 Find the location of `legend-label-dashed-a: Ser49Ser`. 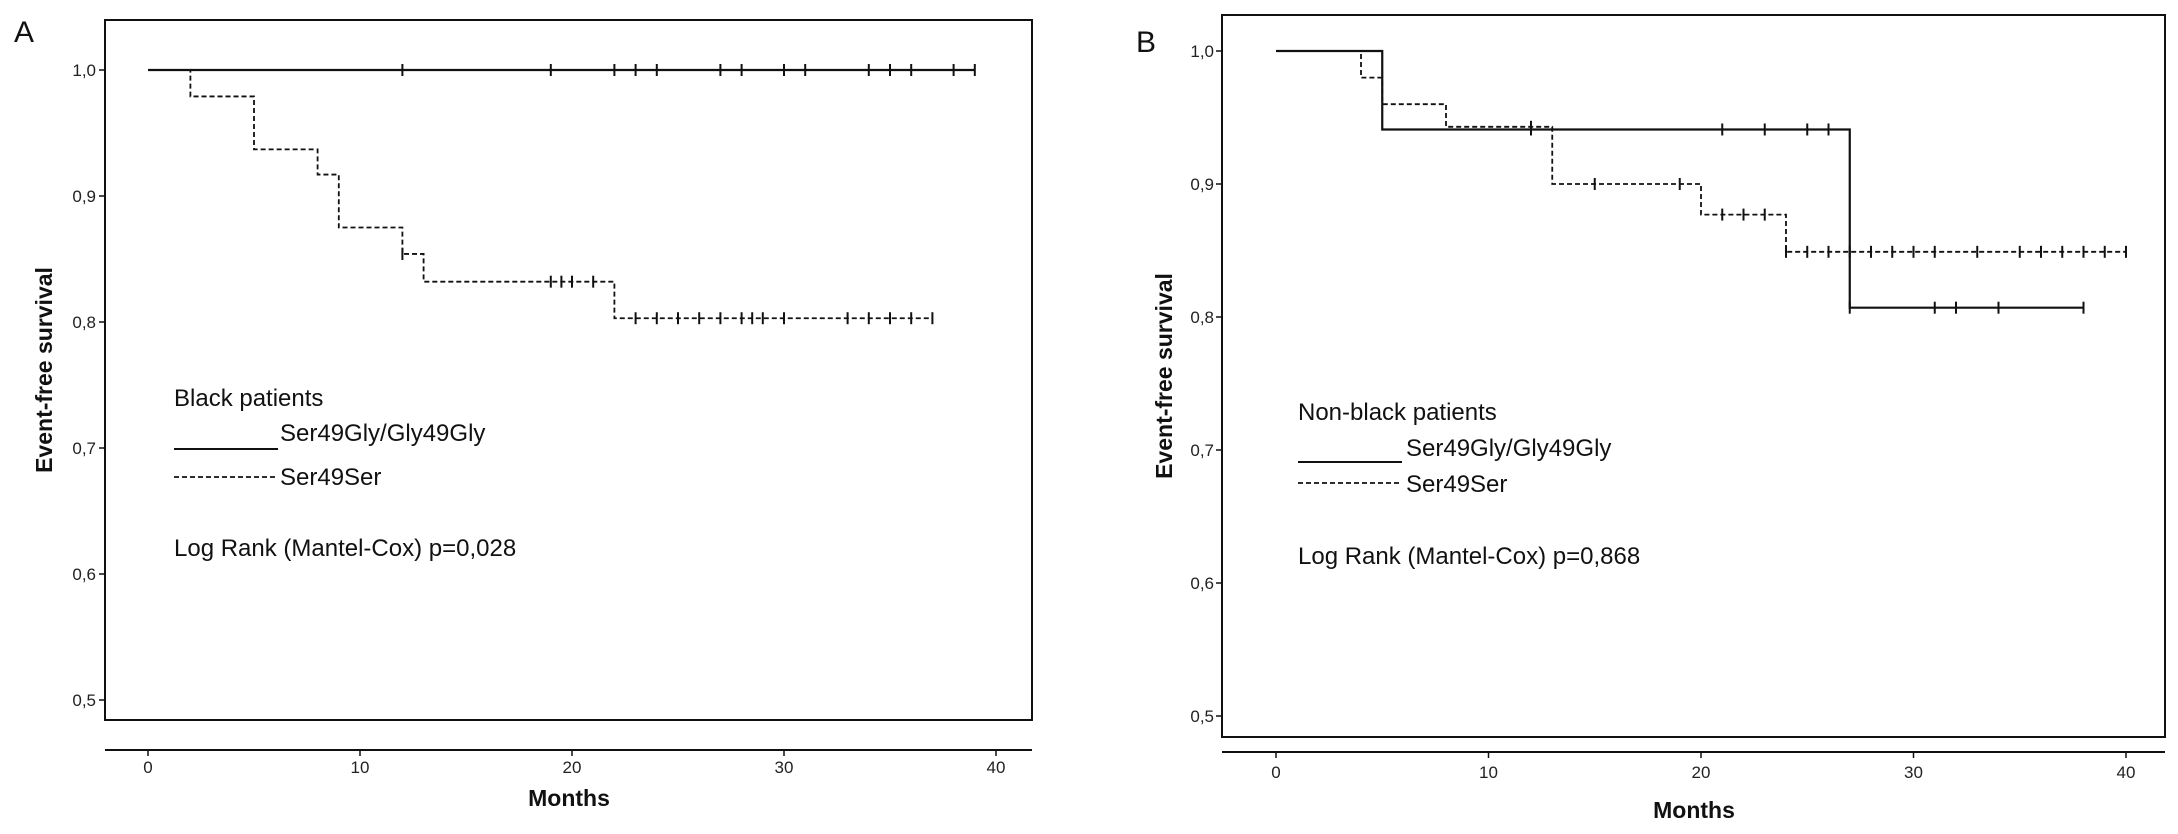

legend-label-dashed-a: Ser49Ser is located at coordinates (330, 477).